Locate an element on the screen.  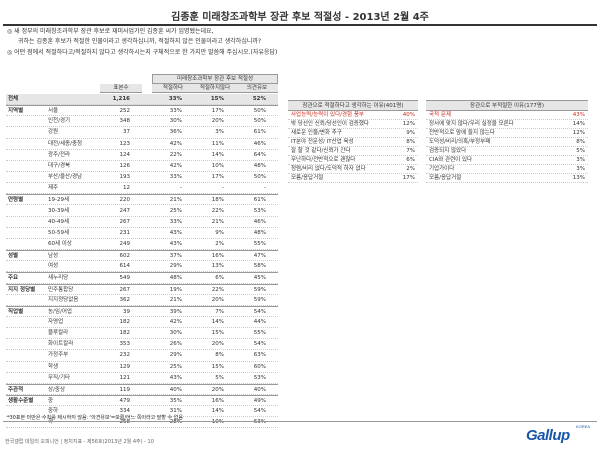
row-group-label: 생활수준별 is located at coordinates (21, 401).